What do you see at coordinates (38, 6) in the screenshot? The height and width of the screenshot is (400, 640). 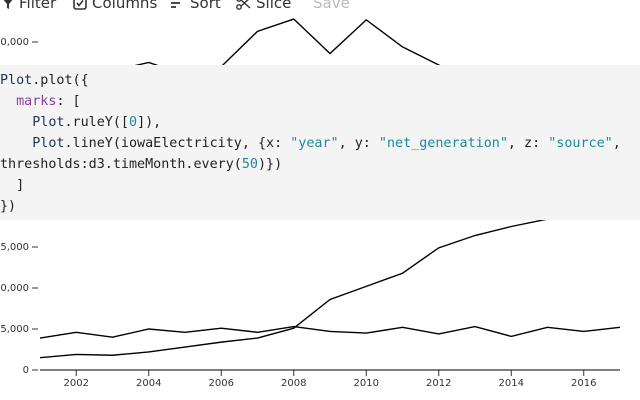 I see `filter-label: Filter` at bounding box center [38, 6].